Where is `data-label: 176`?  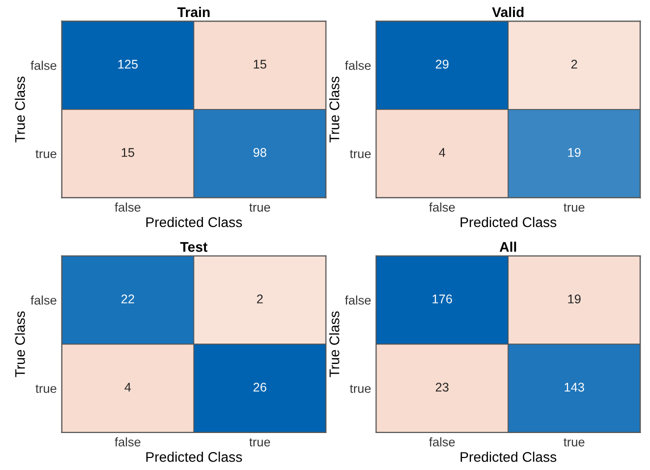
data-label: 176 is located at coordinates (442, 299).